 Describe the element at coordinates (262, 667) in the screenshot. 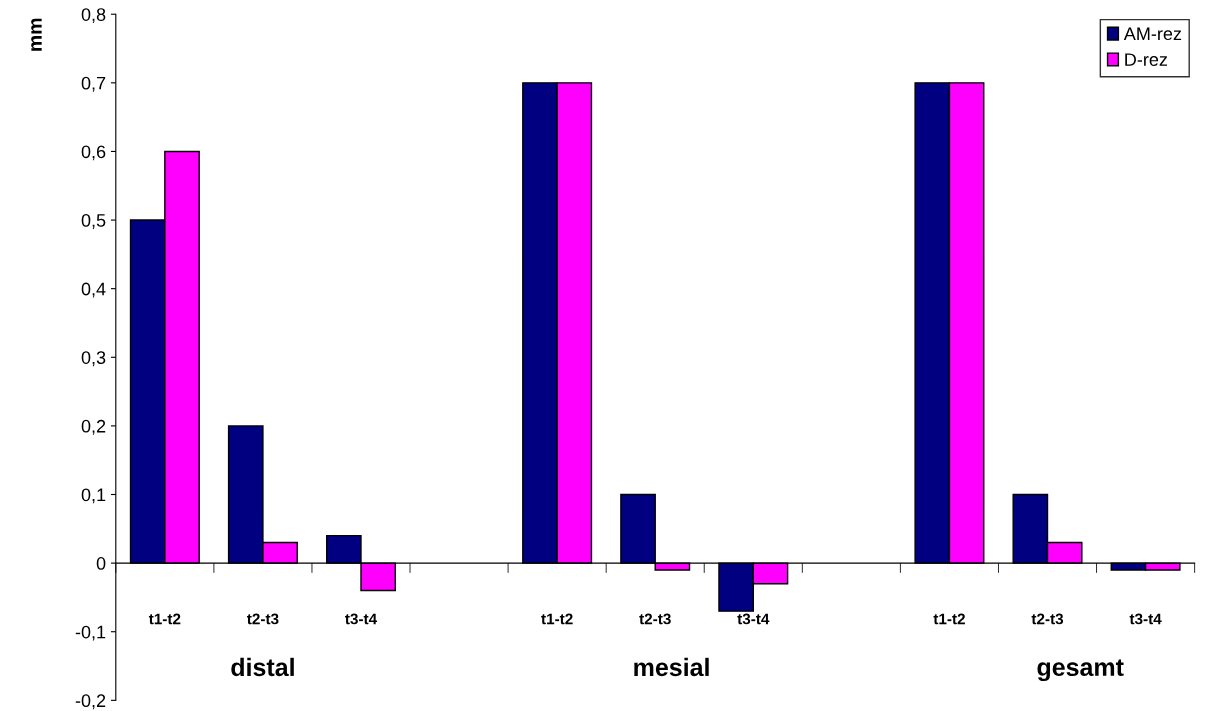

I see `annotation: distal` at that location.